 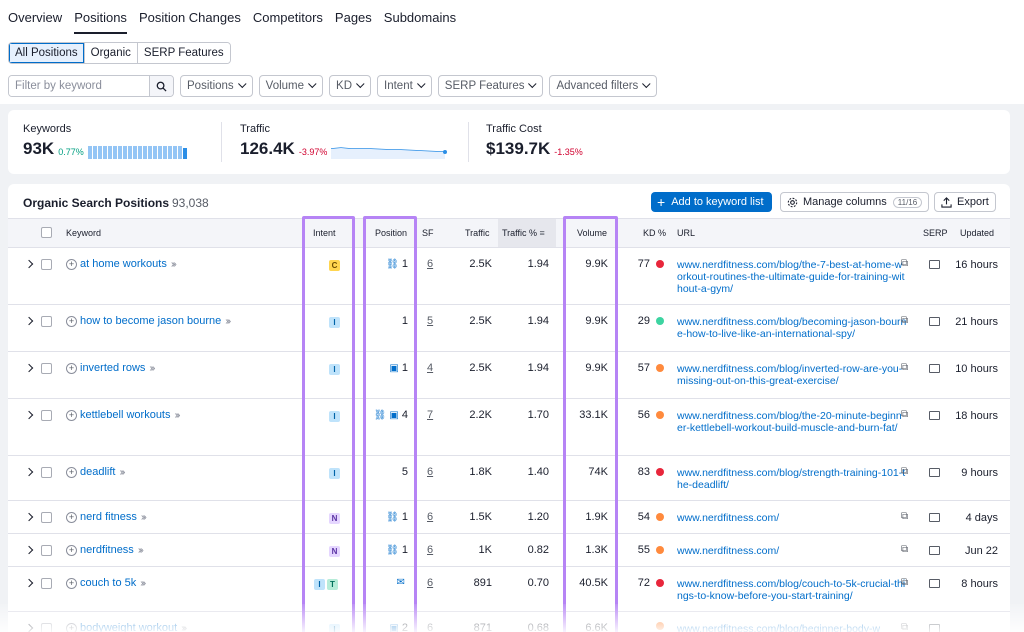 What do you see at coordinates (350, 86) in the screenshot?
I see `kd-dropdown: KD` at bounding box center [350, 86].